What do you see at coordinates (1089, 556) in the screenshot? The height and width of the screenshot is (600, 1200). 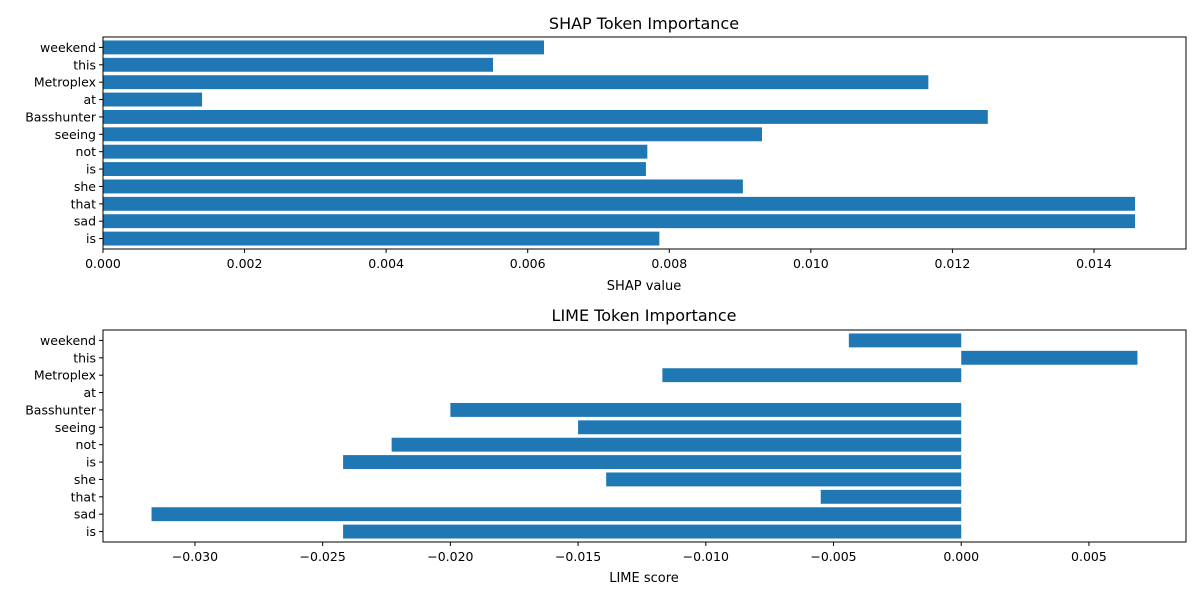 I see `lime-x-tick-label: 0.005` at bounding box center [1089, 556].